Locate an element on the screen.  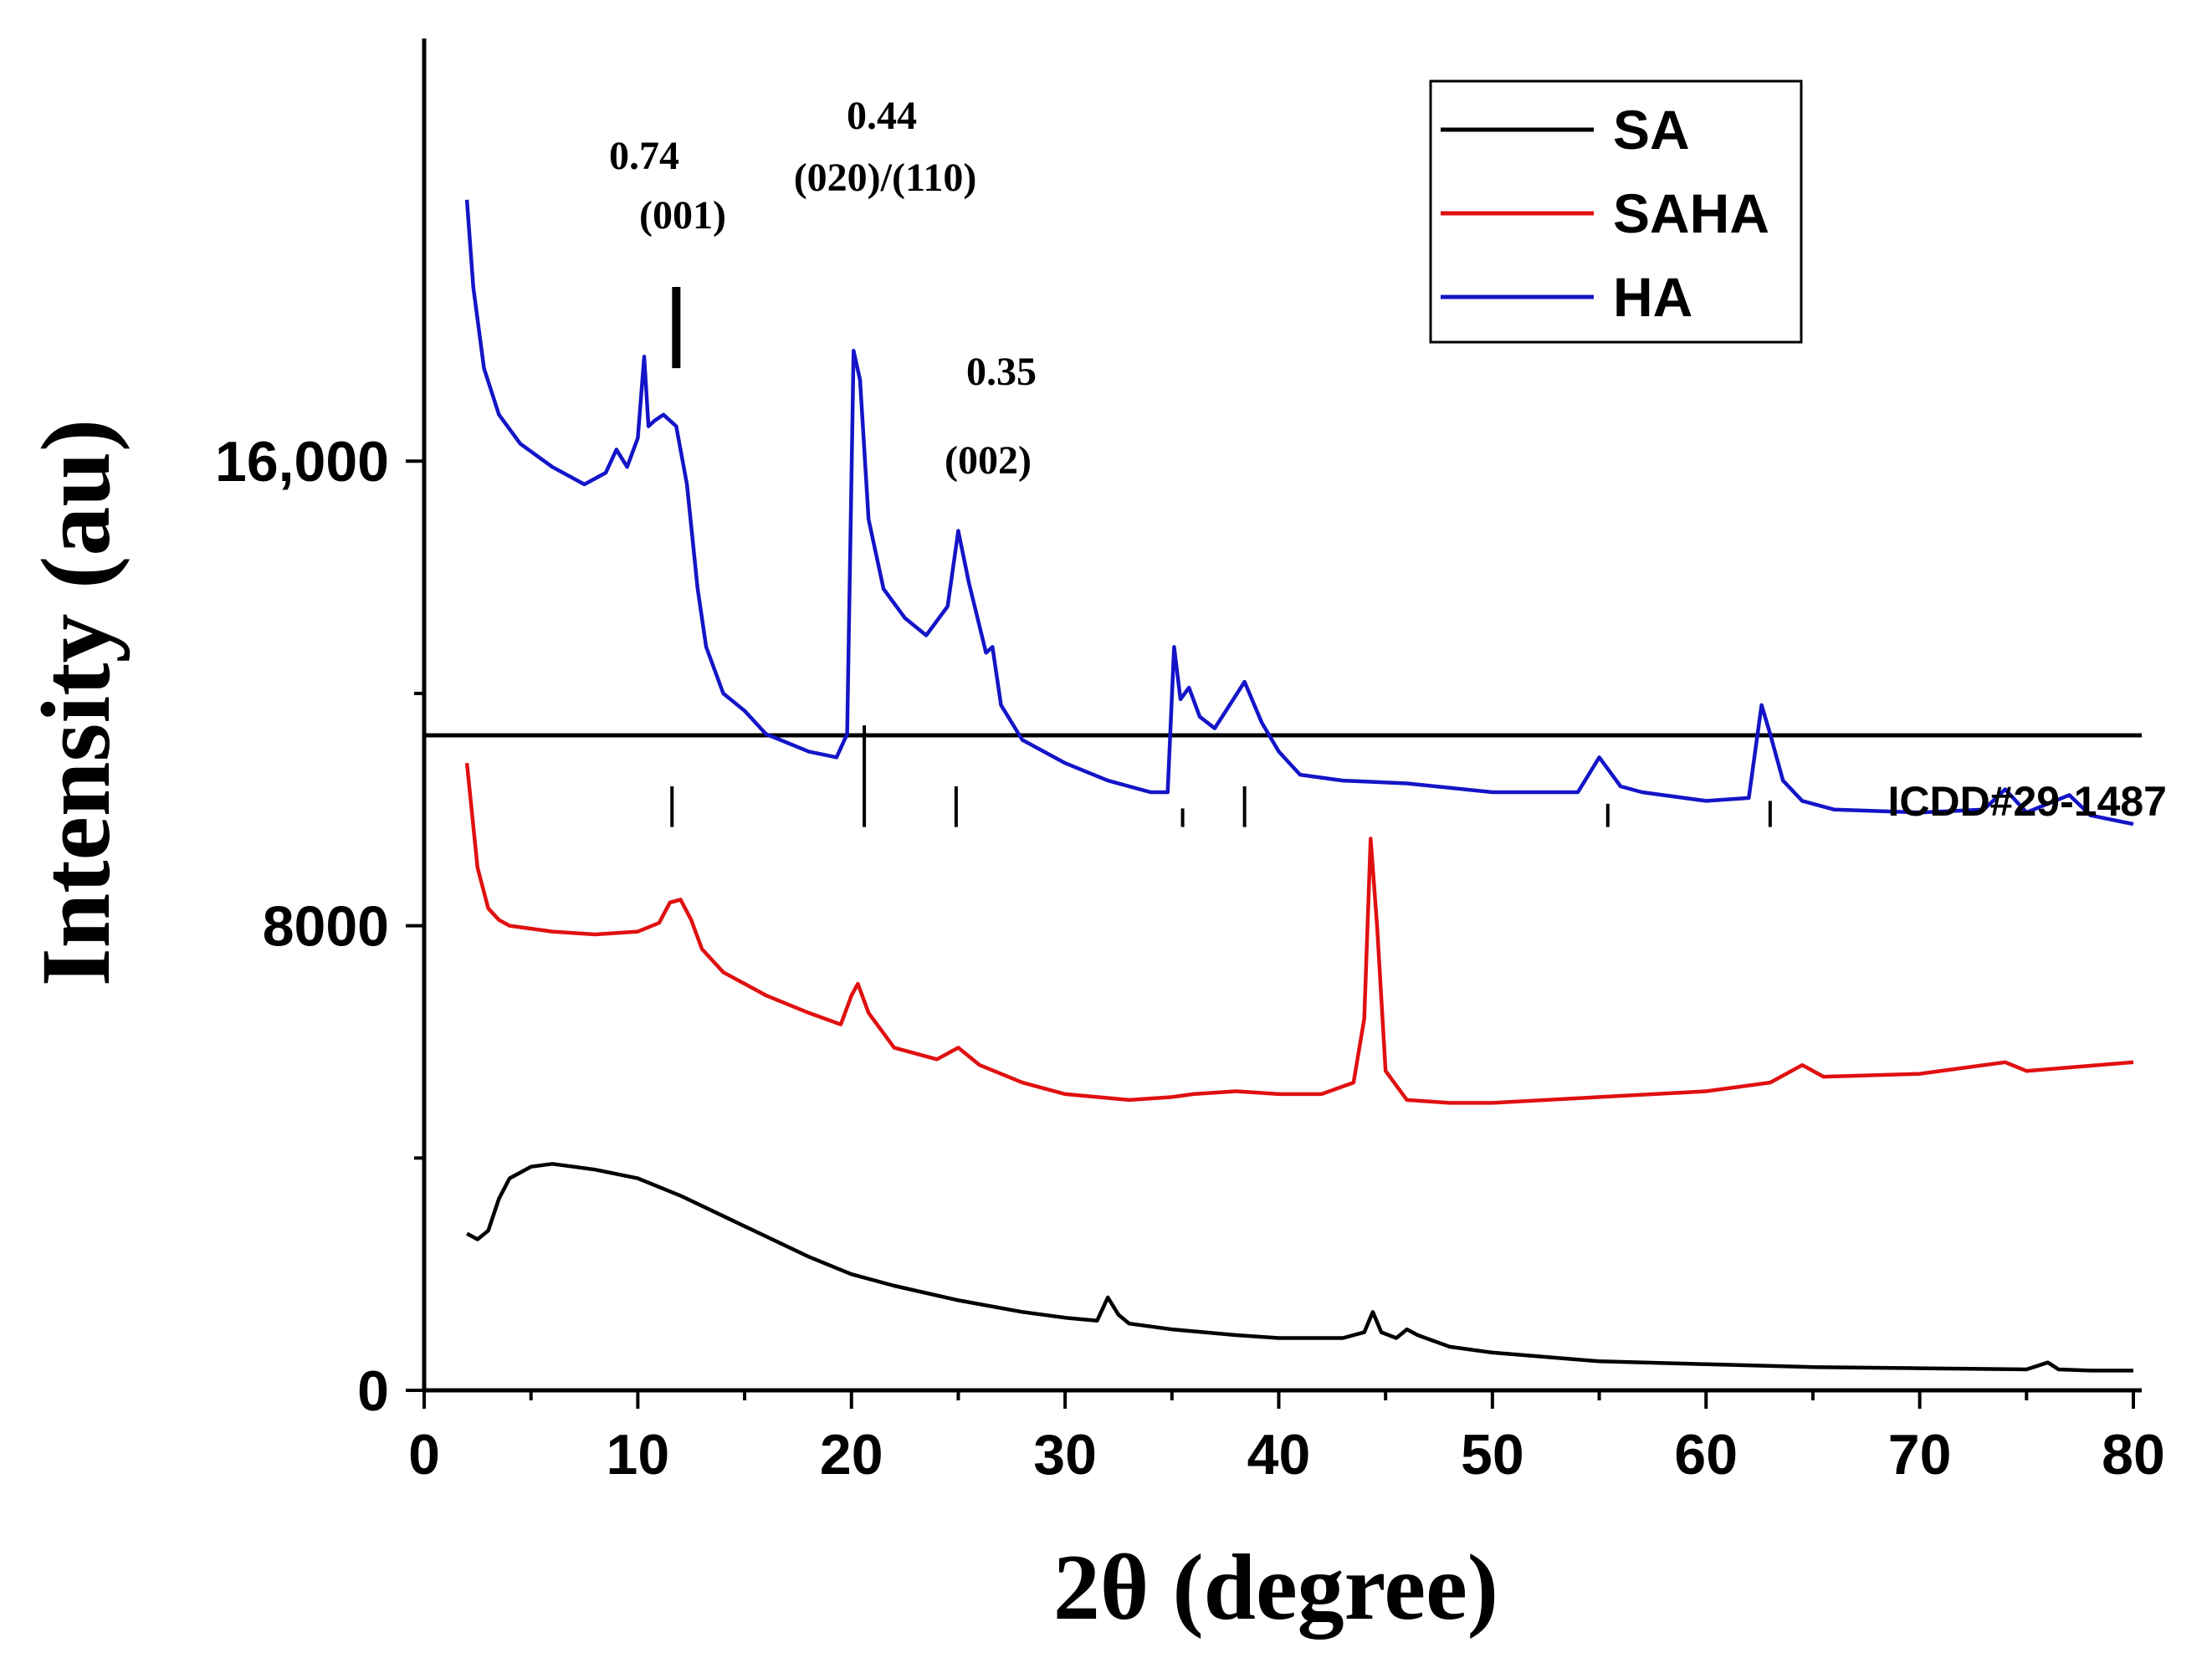
y-ticks: 0 8000 16,000 is located at coordinates (319, 927).